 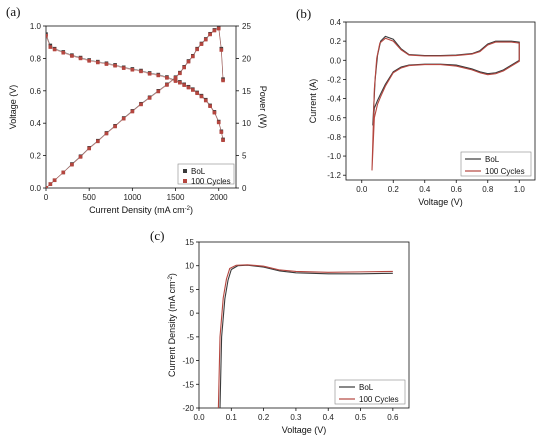 I want to click on x-tick-label: 0.3, so click(x=296, y=417).